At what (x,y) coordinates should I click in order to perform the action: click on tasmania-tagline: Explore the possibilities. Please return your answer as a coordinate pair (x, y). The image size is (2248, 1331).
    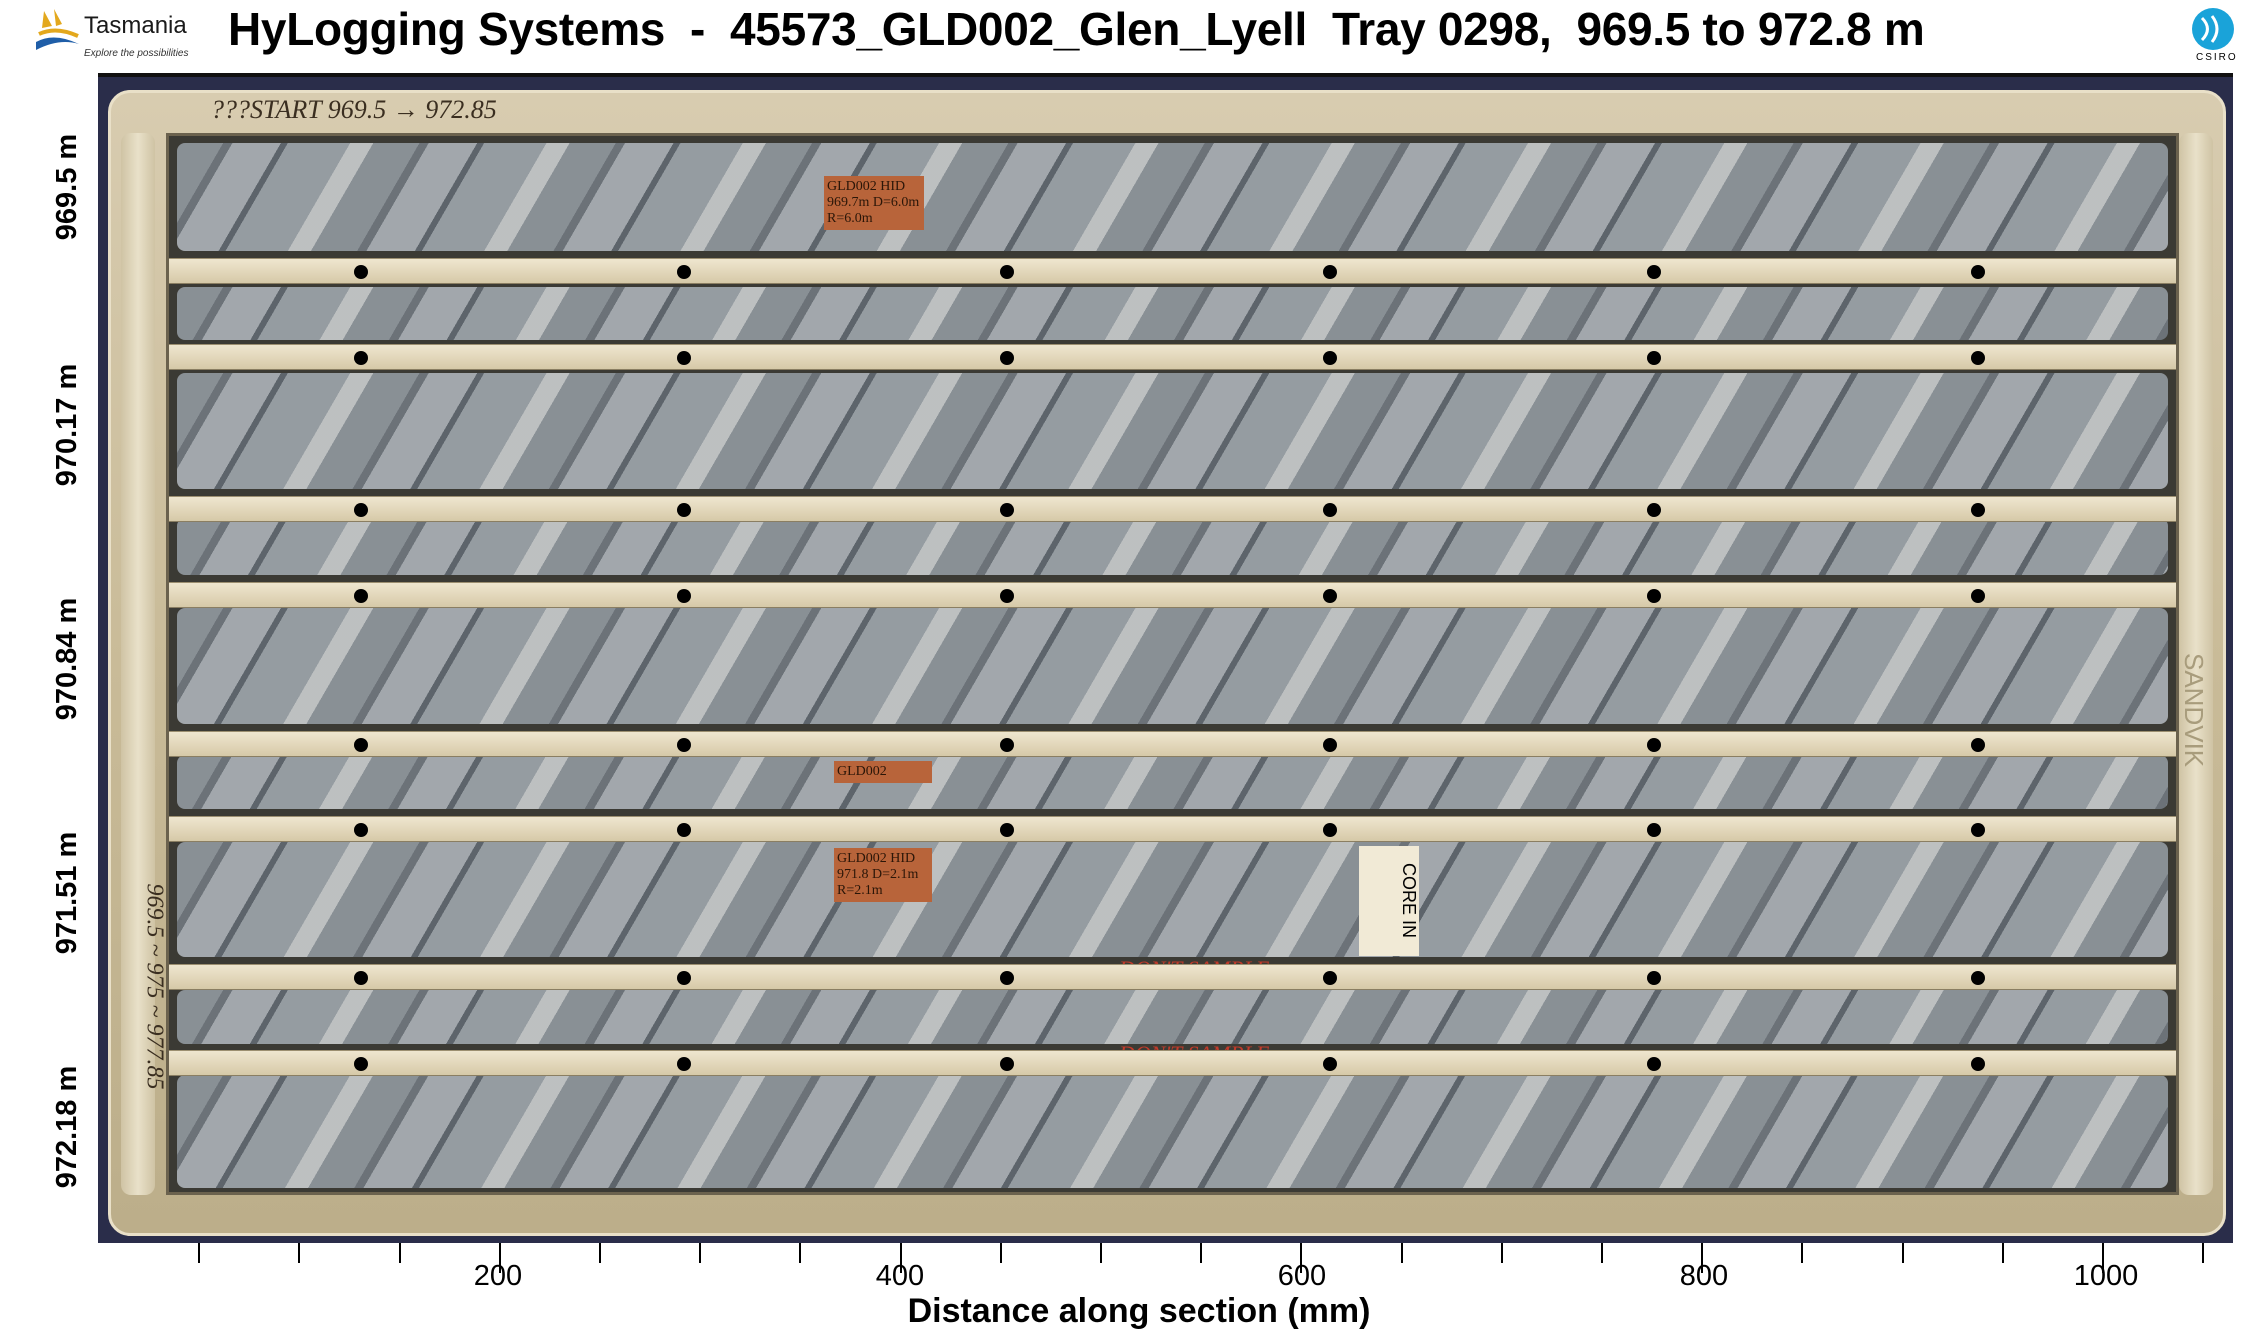
    Looking at the image, I should click on (136, 53).